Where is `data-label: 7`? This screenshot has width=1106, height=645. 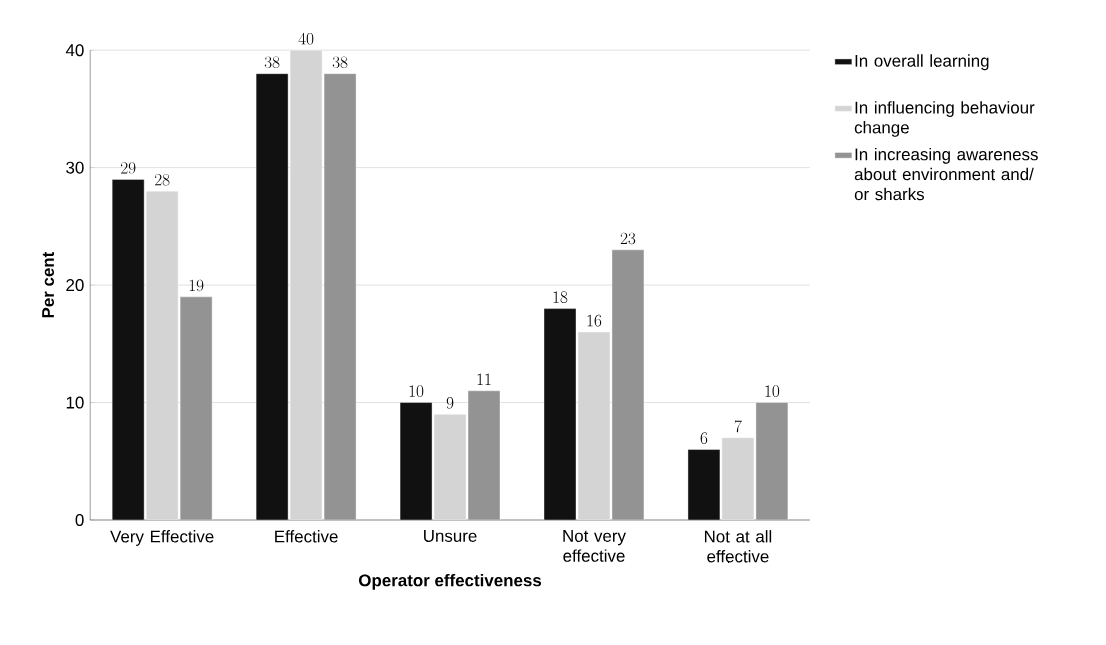
data-label: 7 is located at coordinates (738, 426).